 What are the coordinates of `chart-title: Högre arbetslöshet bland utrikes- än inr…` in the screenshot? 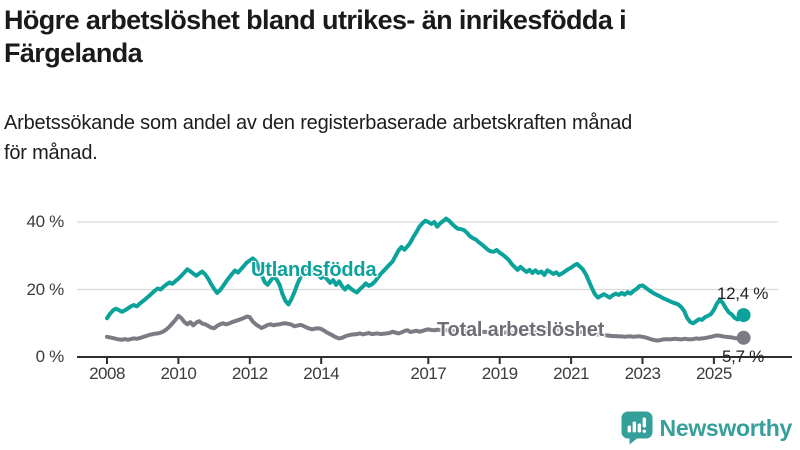 It's located at (400, 37).